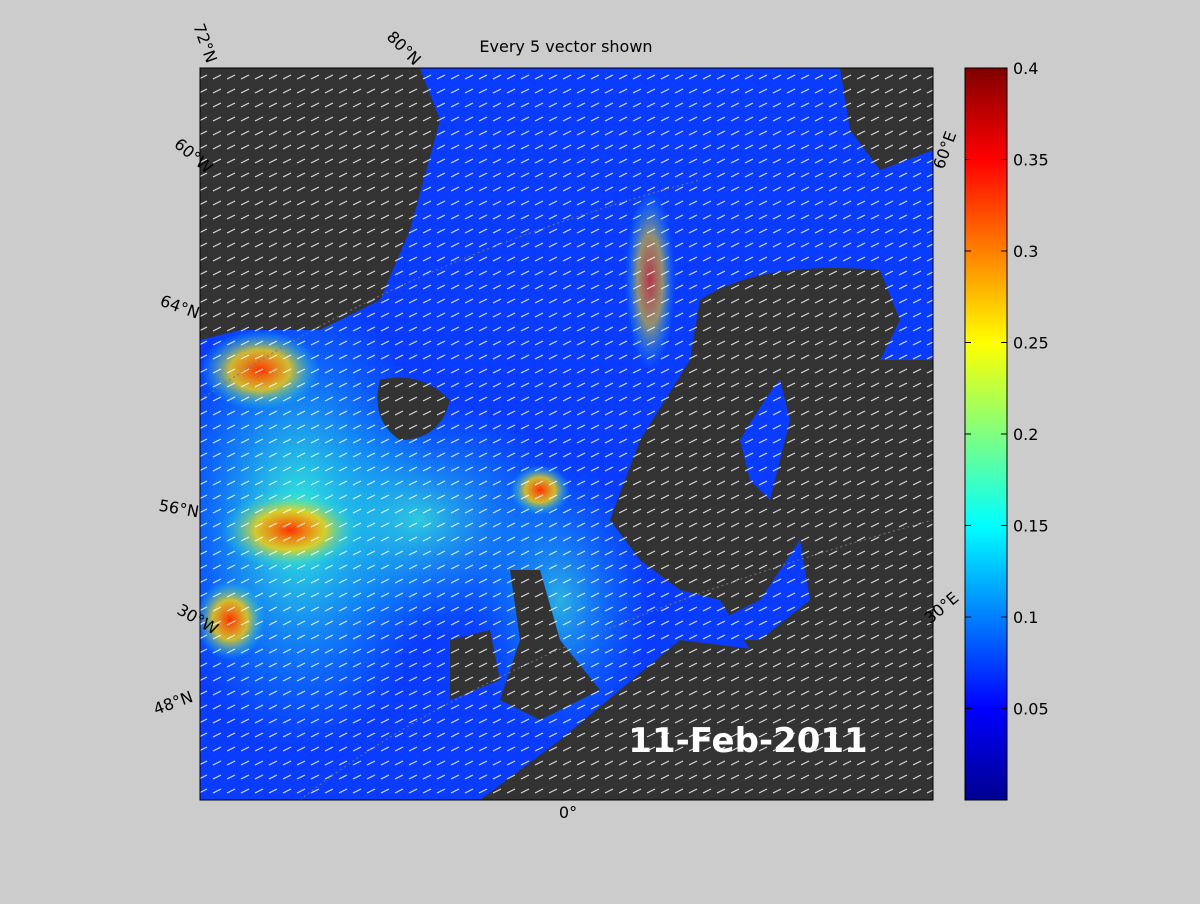  What do you see at coordinates (568, 812) in the screenshot?
I see `graticule-label: 0°` at bounding box center [568, 812].